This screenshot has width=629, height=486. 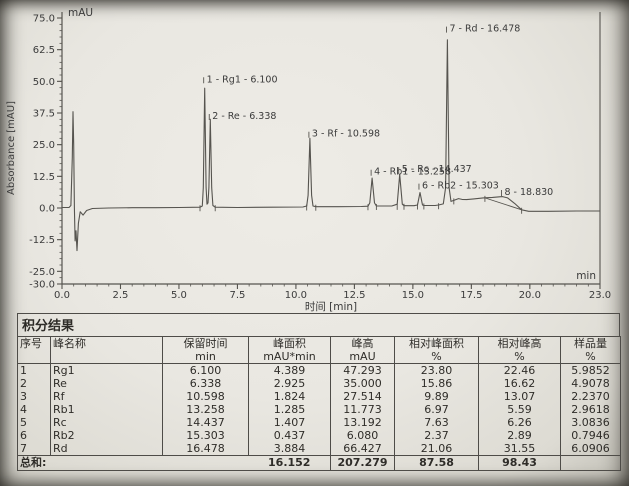 I want to click on y-tick-label: 0.0, so click(x=47, y=209).